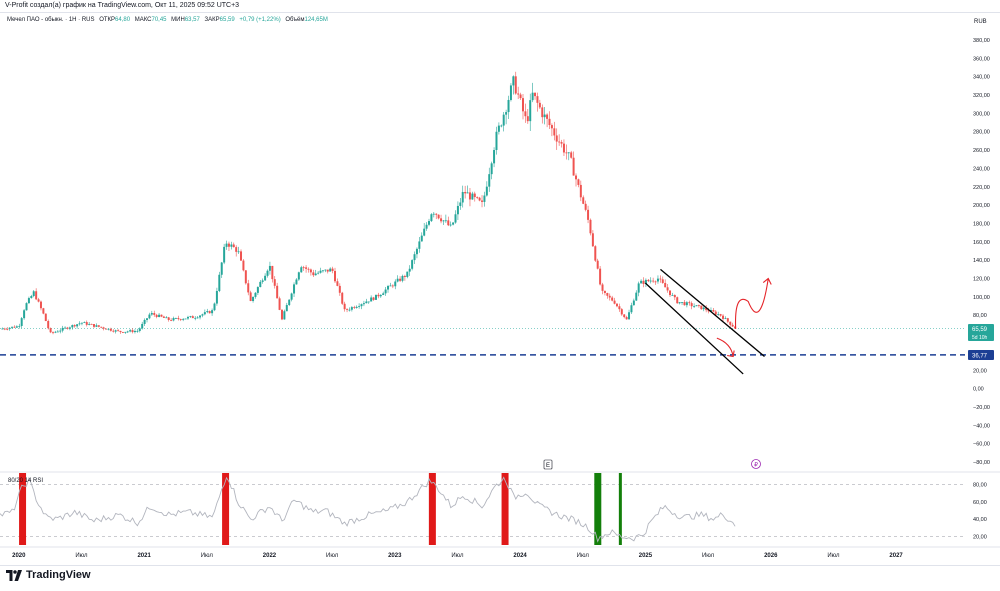 Image resolution: width=1000 pixels, height=591 pixels. What do you see at coordinates (981, 355) in the screenshot?
I see `support-level-badge: 36,77` at bounding box center [981, 355].